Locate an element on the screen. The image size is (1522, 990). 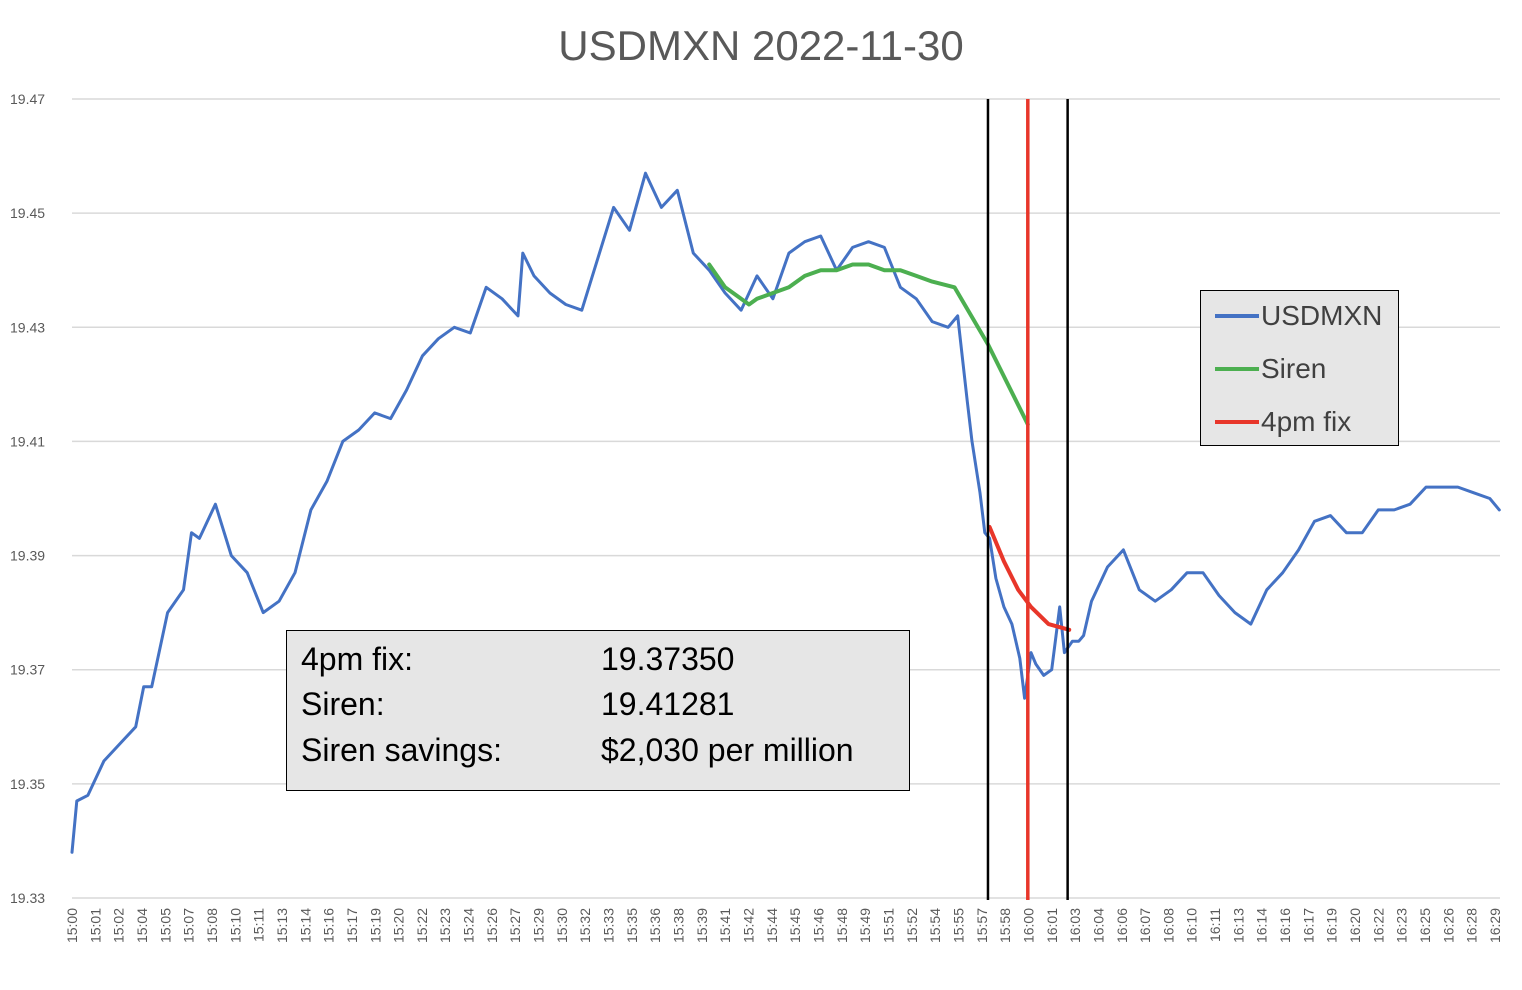
x-tick-label: 15:55 is located at coordinates (958, 925).